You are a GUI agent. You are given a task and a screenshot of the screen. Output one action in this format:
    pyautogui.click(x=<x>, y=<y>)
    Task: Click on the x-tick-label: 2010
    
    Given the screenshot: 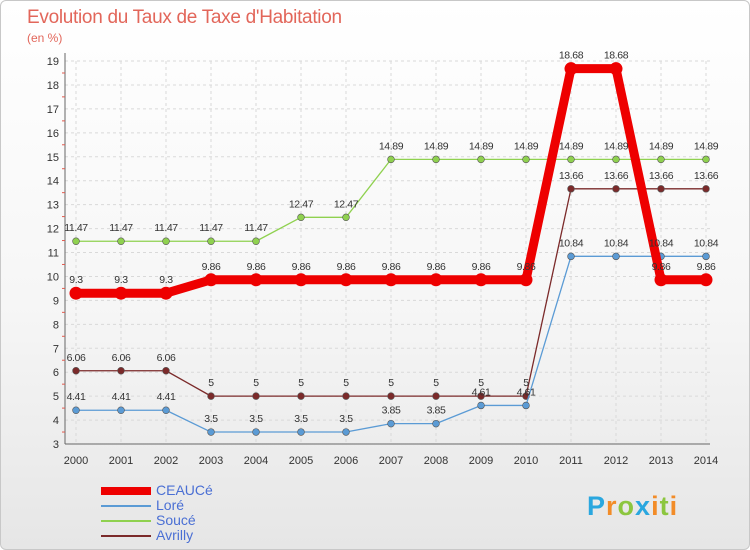 What is the action you would take?
    pyautogui.click(x=526, y=461)
    